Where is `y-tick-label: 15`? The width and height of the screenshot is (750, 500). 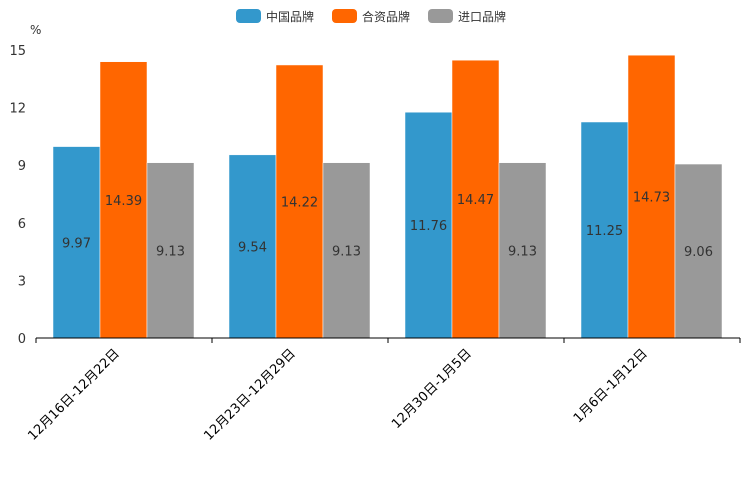 y-tick-label: 15 is located at coordinates (17, 51).